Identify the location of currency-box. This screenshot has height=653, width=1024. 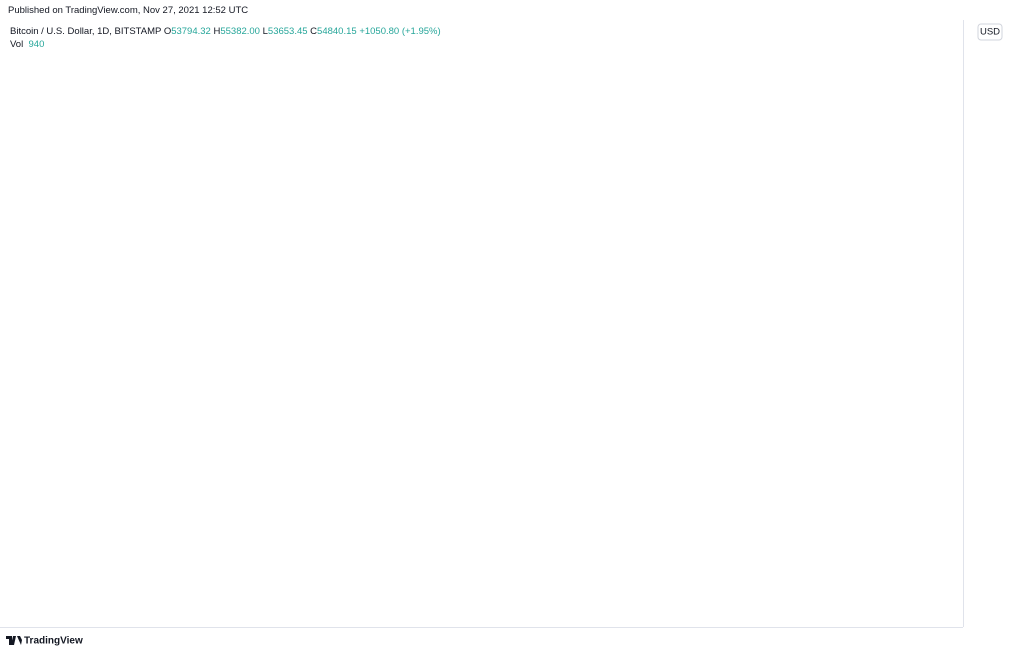
(990, 32).